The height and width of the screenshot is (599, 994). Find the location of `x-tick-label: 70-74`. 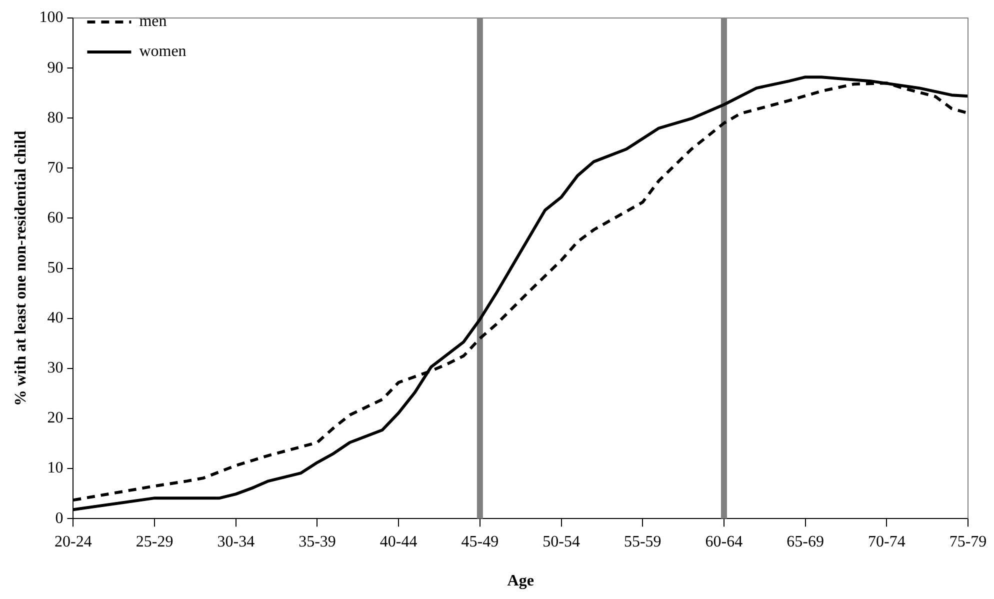

x-tick-label: 70-74 is located at coordinates (887, 541).